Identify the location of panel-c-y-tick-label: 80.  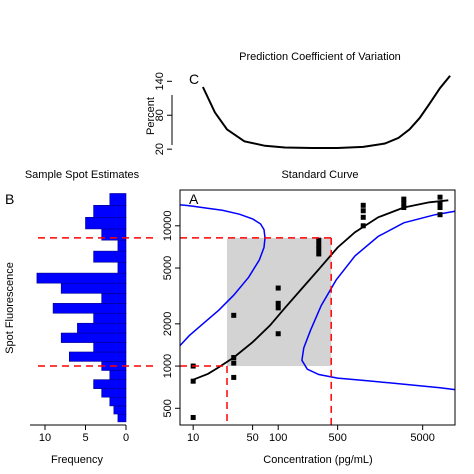
(160, 115).